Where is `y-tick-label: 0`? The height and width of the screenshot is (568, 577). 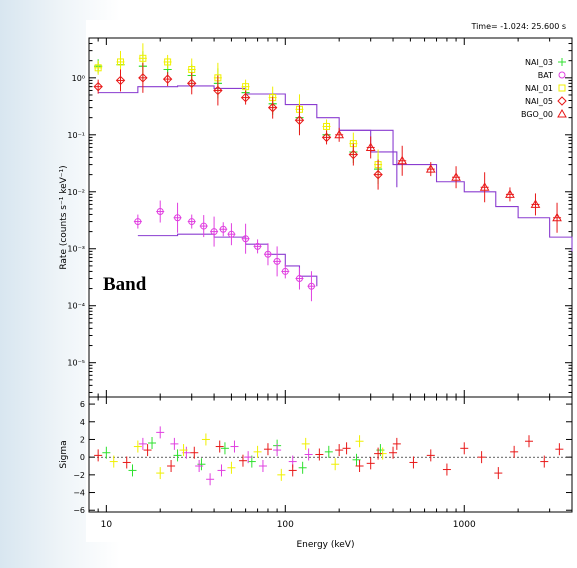 y-tick-label: 0 is located at coordinates (82, 457).